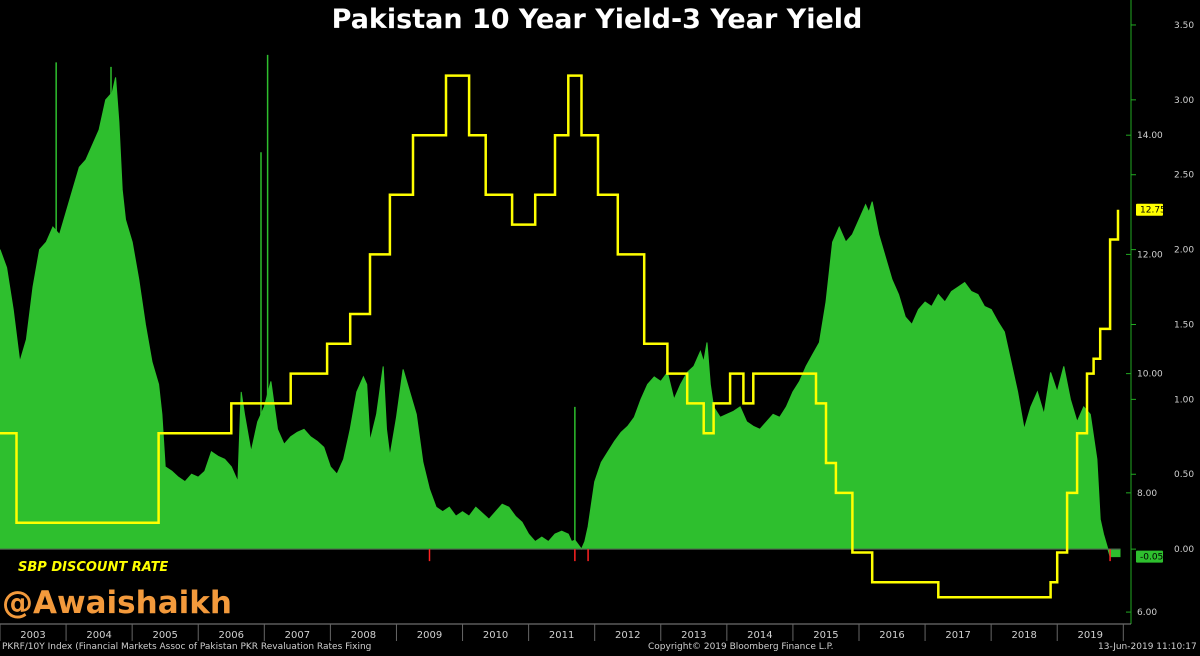 The height and width of the screenshot is (656, 1200). What do you see at coordinates (1153, 211) in the screenshot?
I see `last-value-rate: 12.75` at bounding box center [1153, 211].